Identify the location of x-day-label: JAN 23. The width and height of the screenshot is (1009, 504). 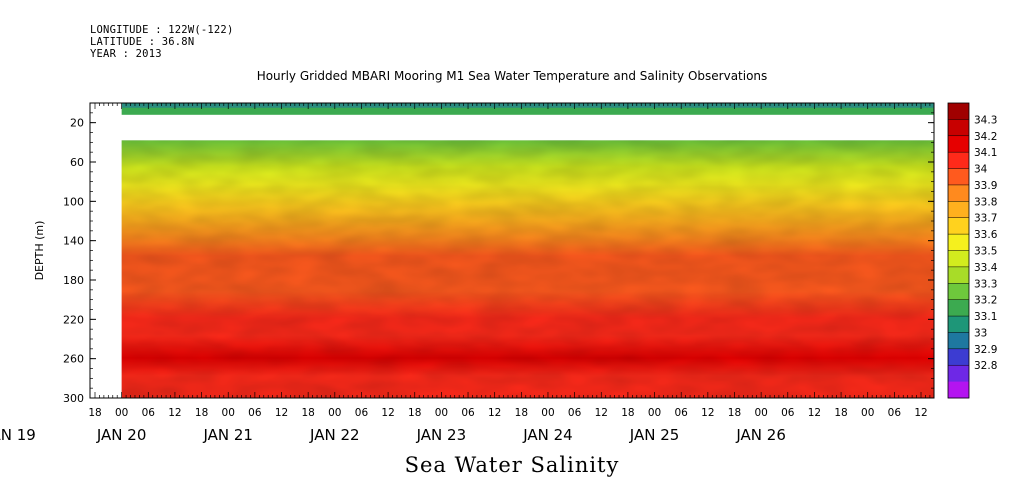
(441, 435).